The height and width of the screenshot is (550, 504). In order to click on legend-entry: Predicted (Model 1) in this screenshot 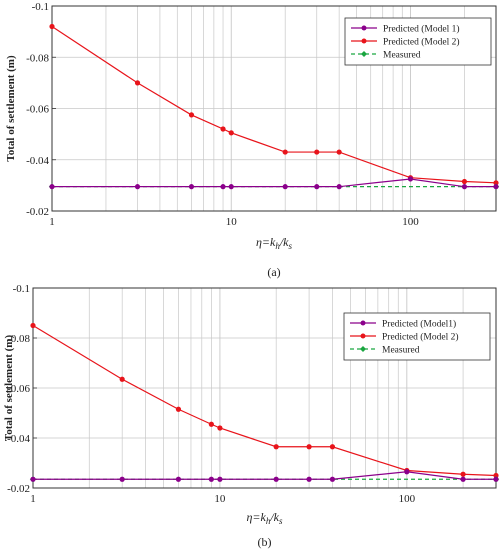, I will do `click(405, 29)`.